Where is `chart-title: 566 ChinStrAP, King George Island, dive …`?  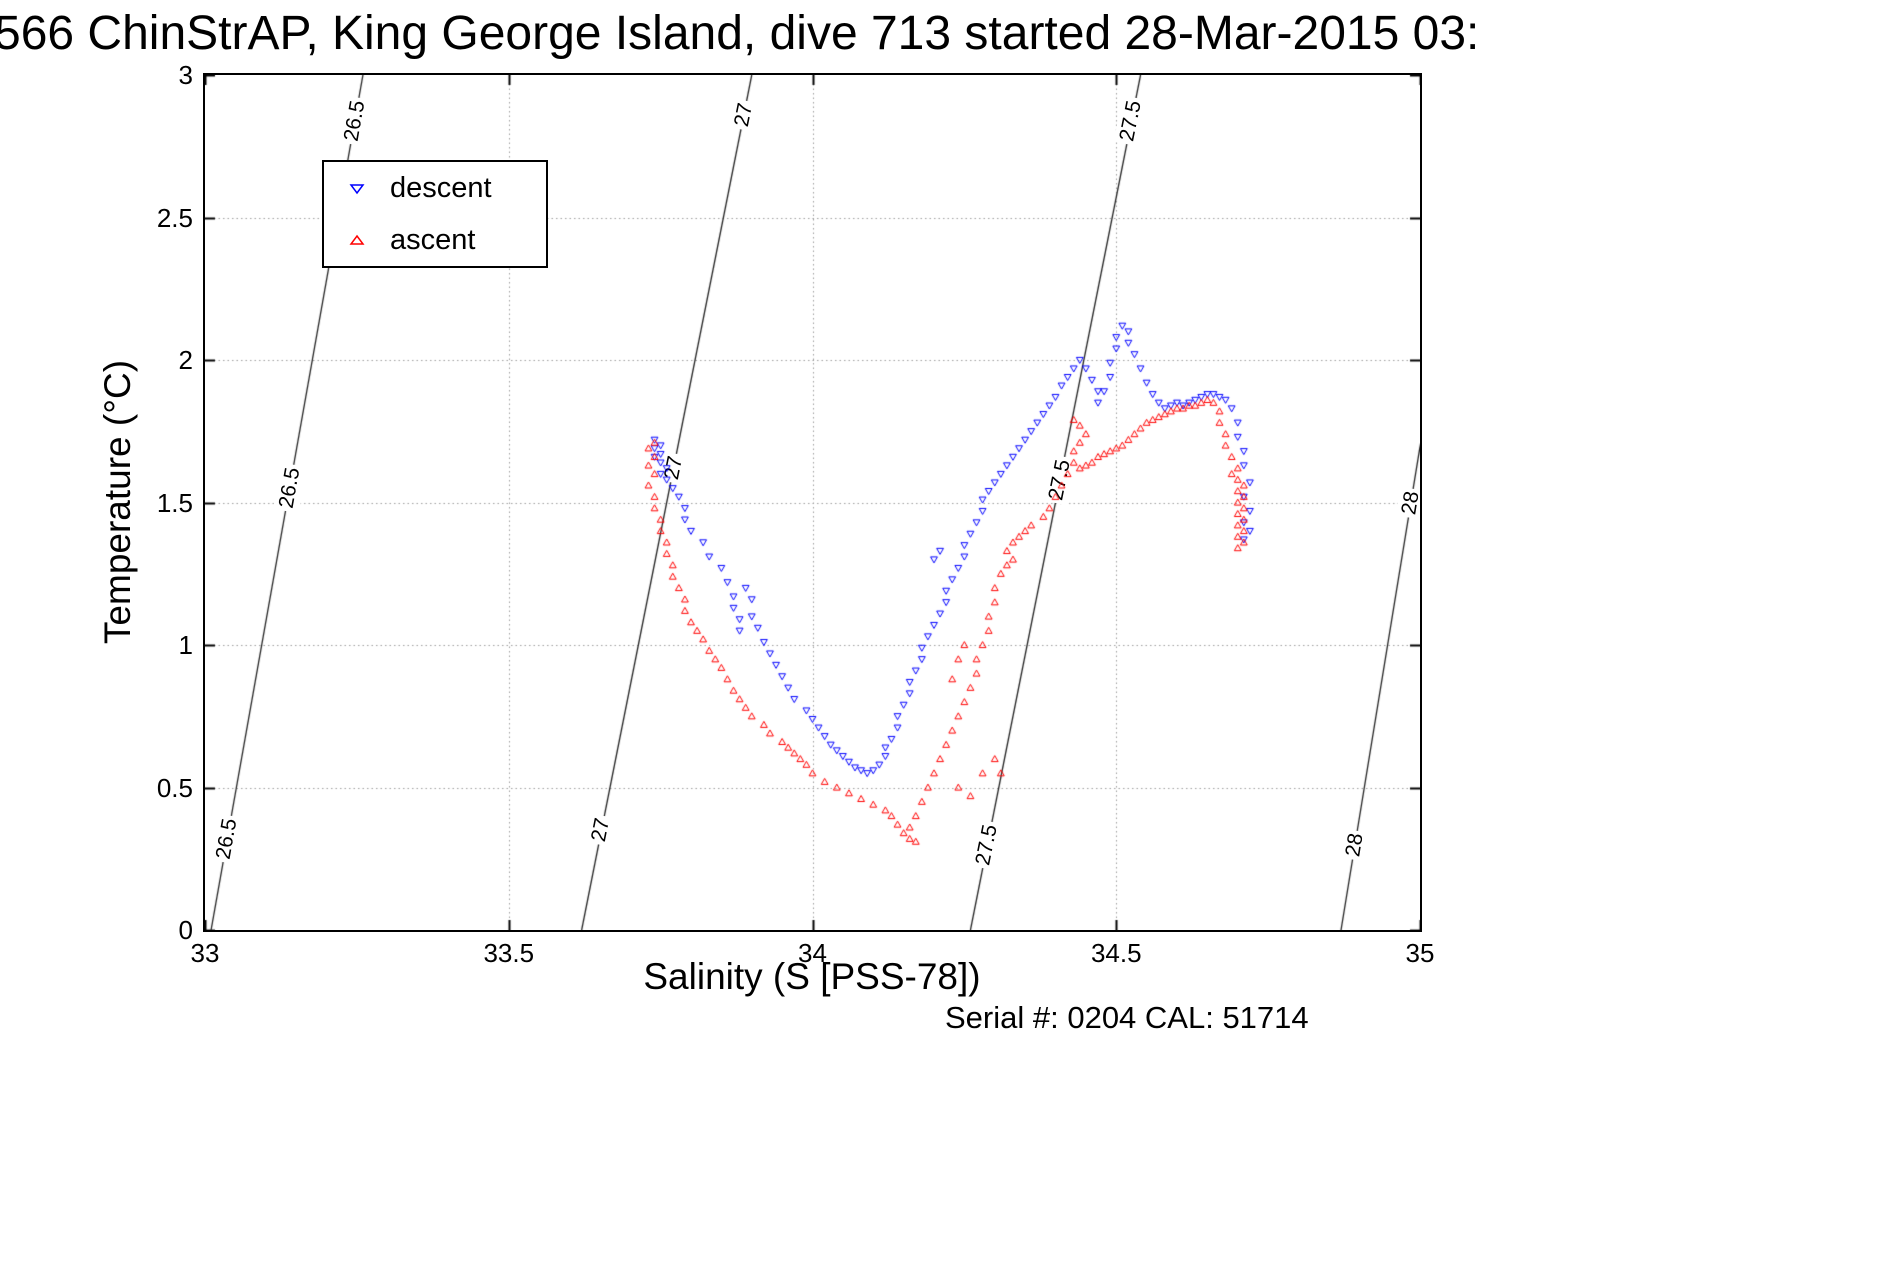 chart-title: 566 ChinStrAP, King George Island, dive … is located at coordinates (740, 33).